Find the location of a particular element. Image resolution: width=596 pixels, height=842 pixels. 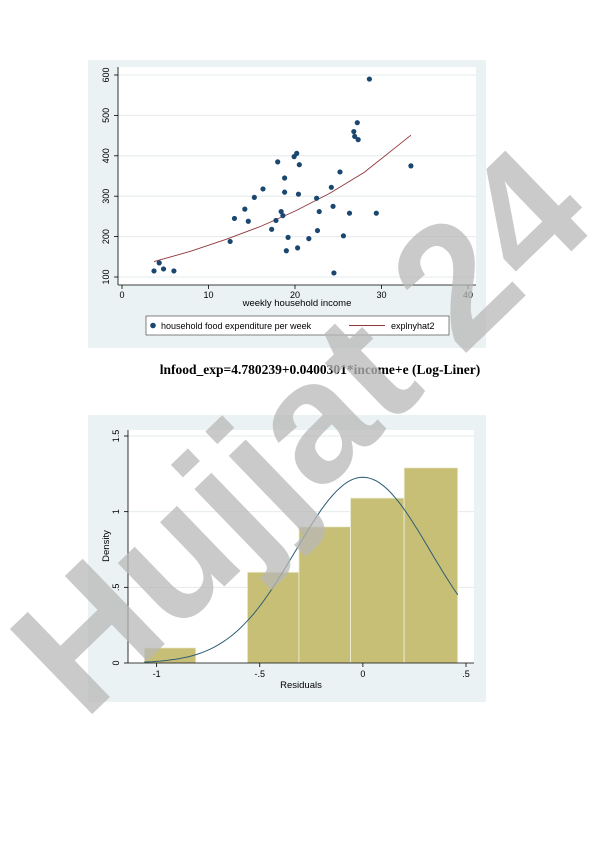

legend-label-points: household food expenditure per week is located at coordinates (236, 326).